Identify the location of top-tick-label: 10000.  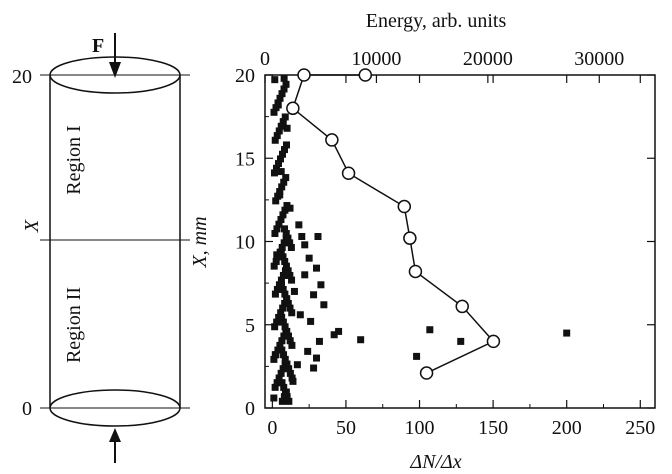
(376, 59).